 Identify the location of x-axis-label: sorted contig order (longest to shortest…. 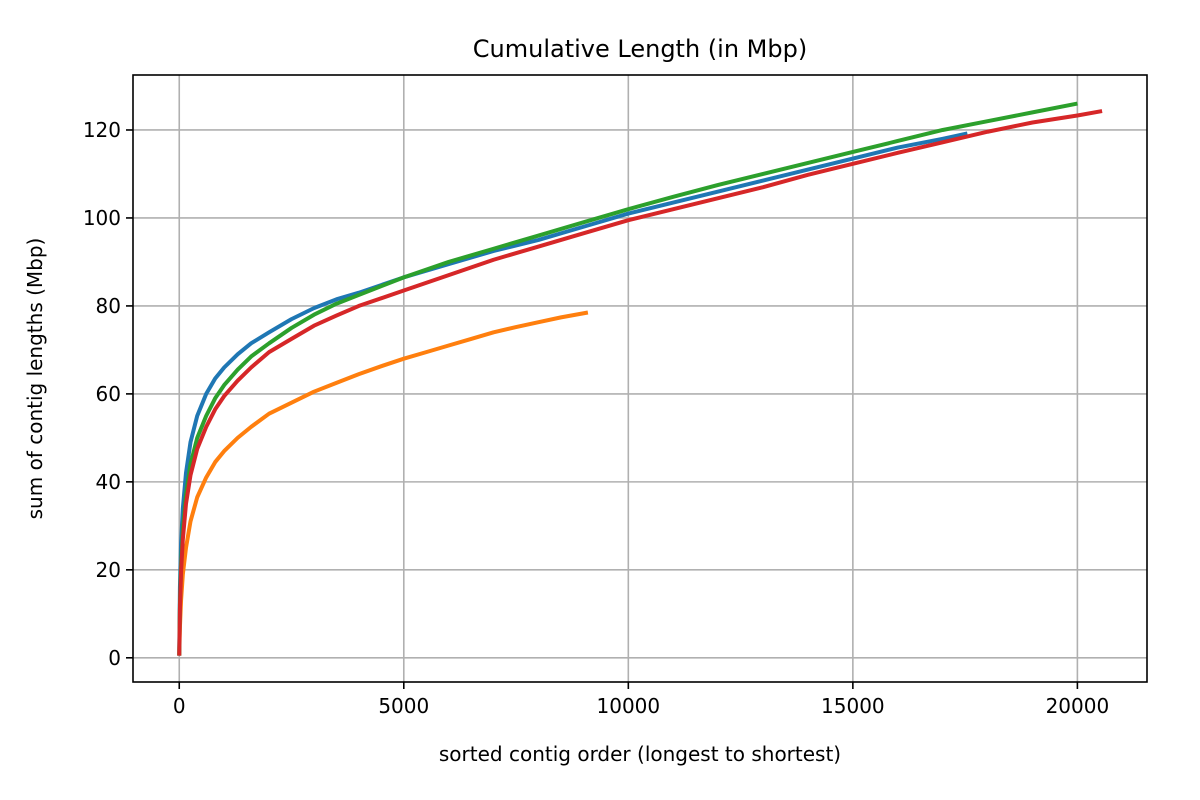
(640, 754).